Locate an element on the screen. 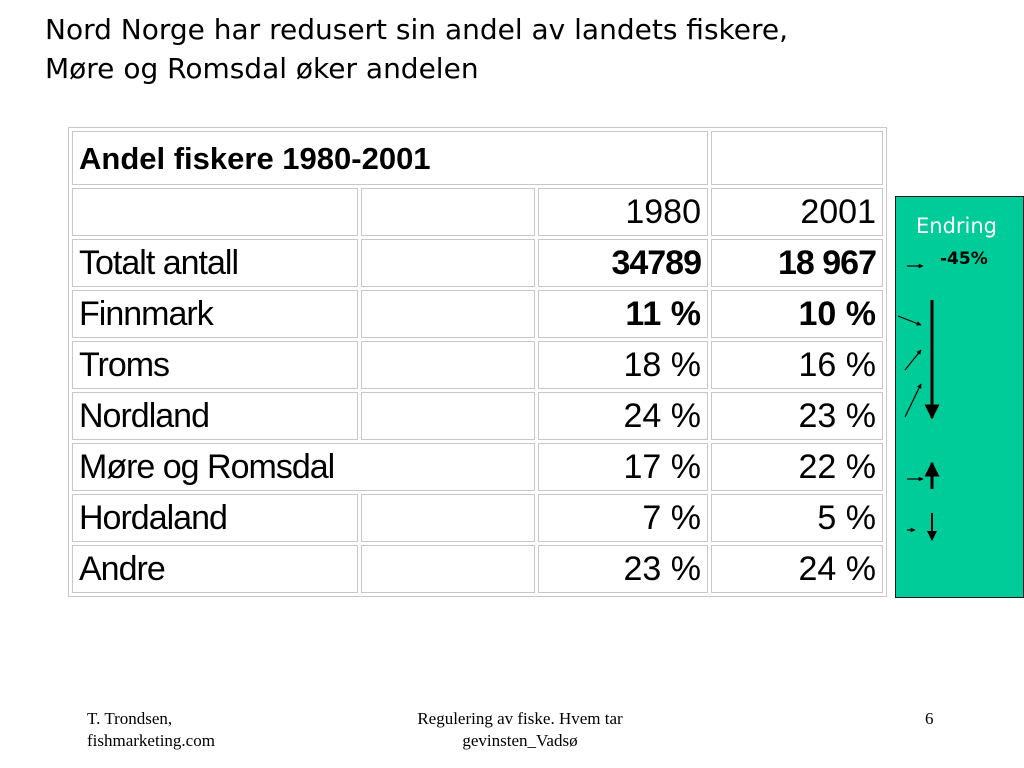 This screenshot has width=1024, height=768. footer-center-line-1: Regulering av fiske. Hvem tar is located at coordinates (520, 718).